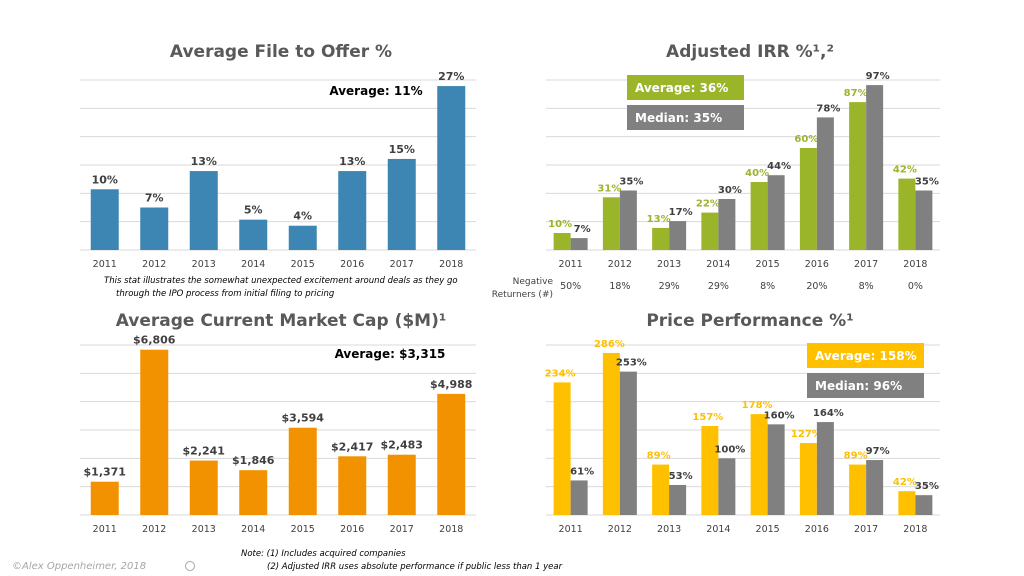  I want to click on chart-title-adjusted-irr: Adjusted IRR %¹,², so click(750, 52).